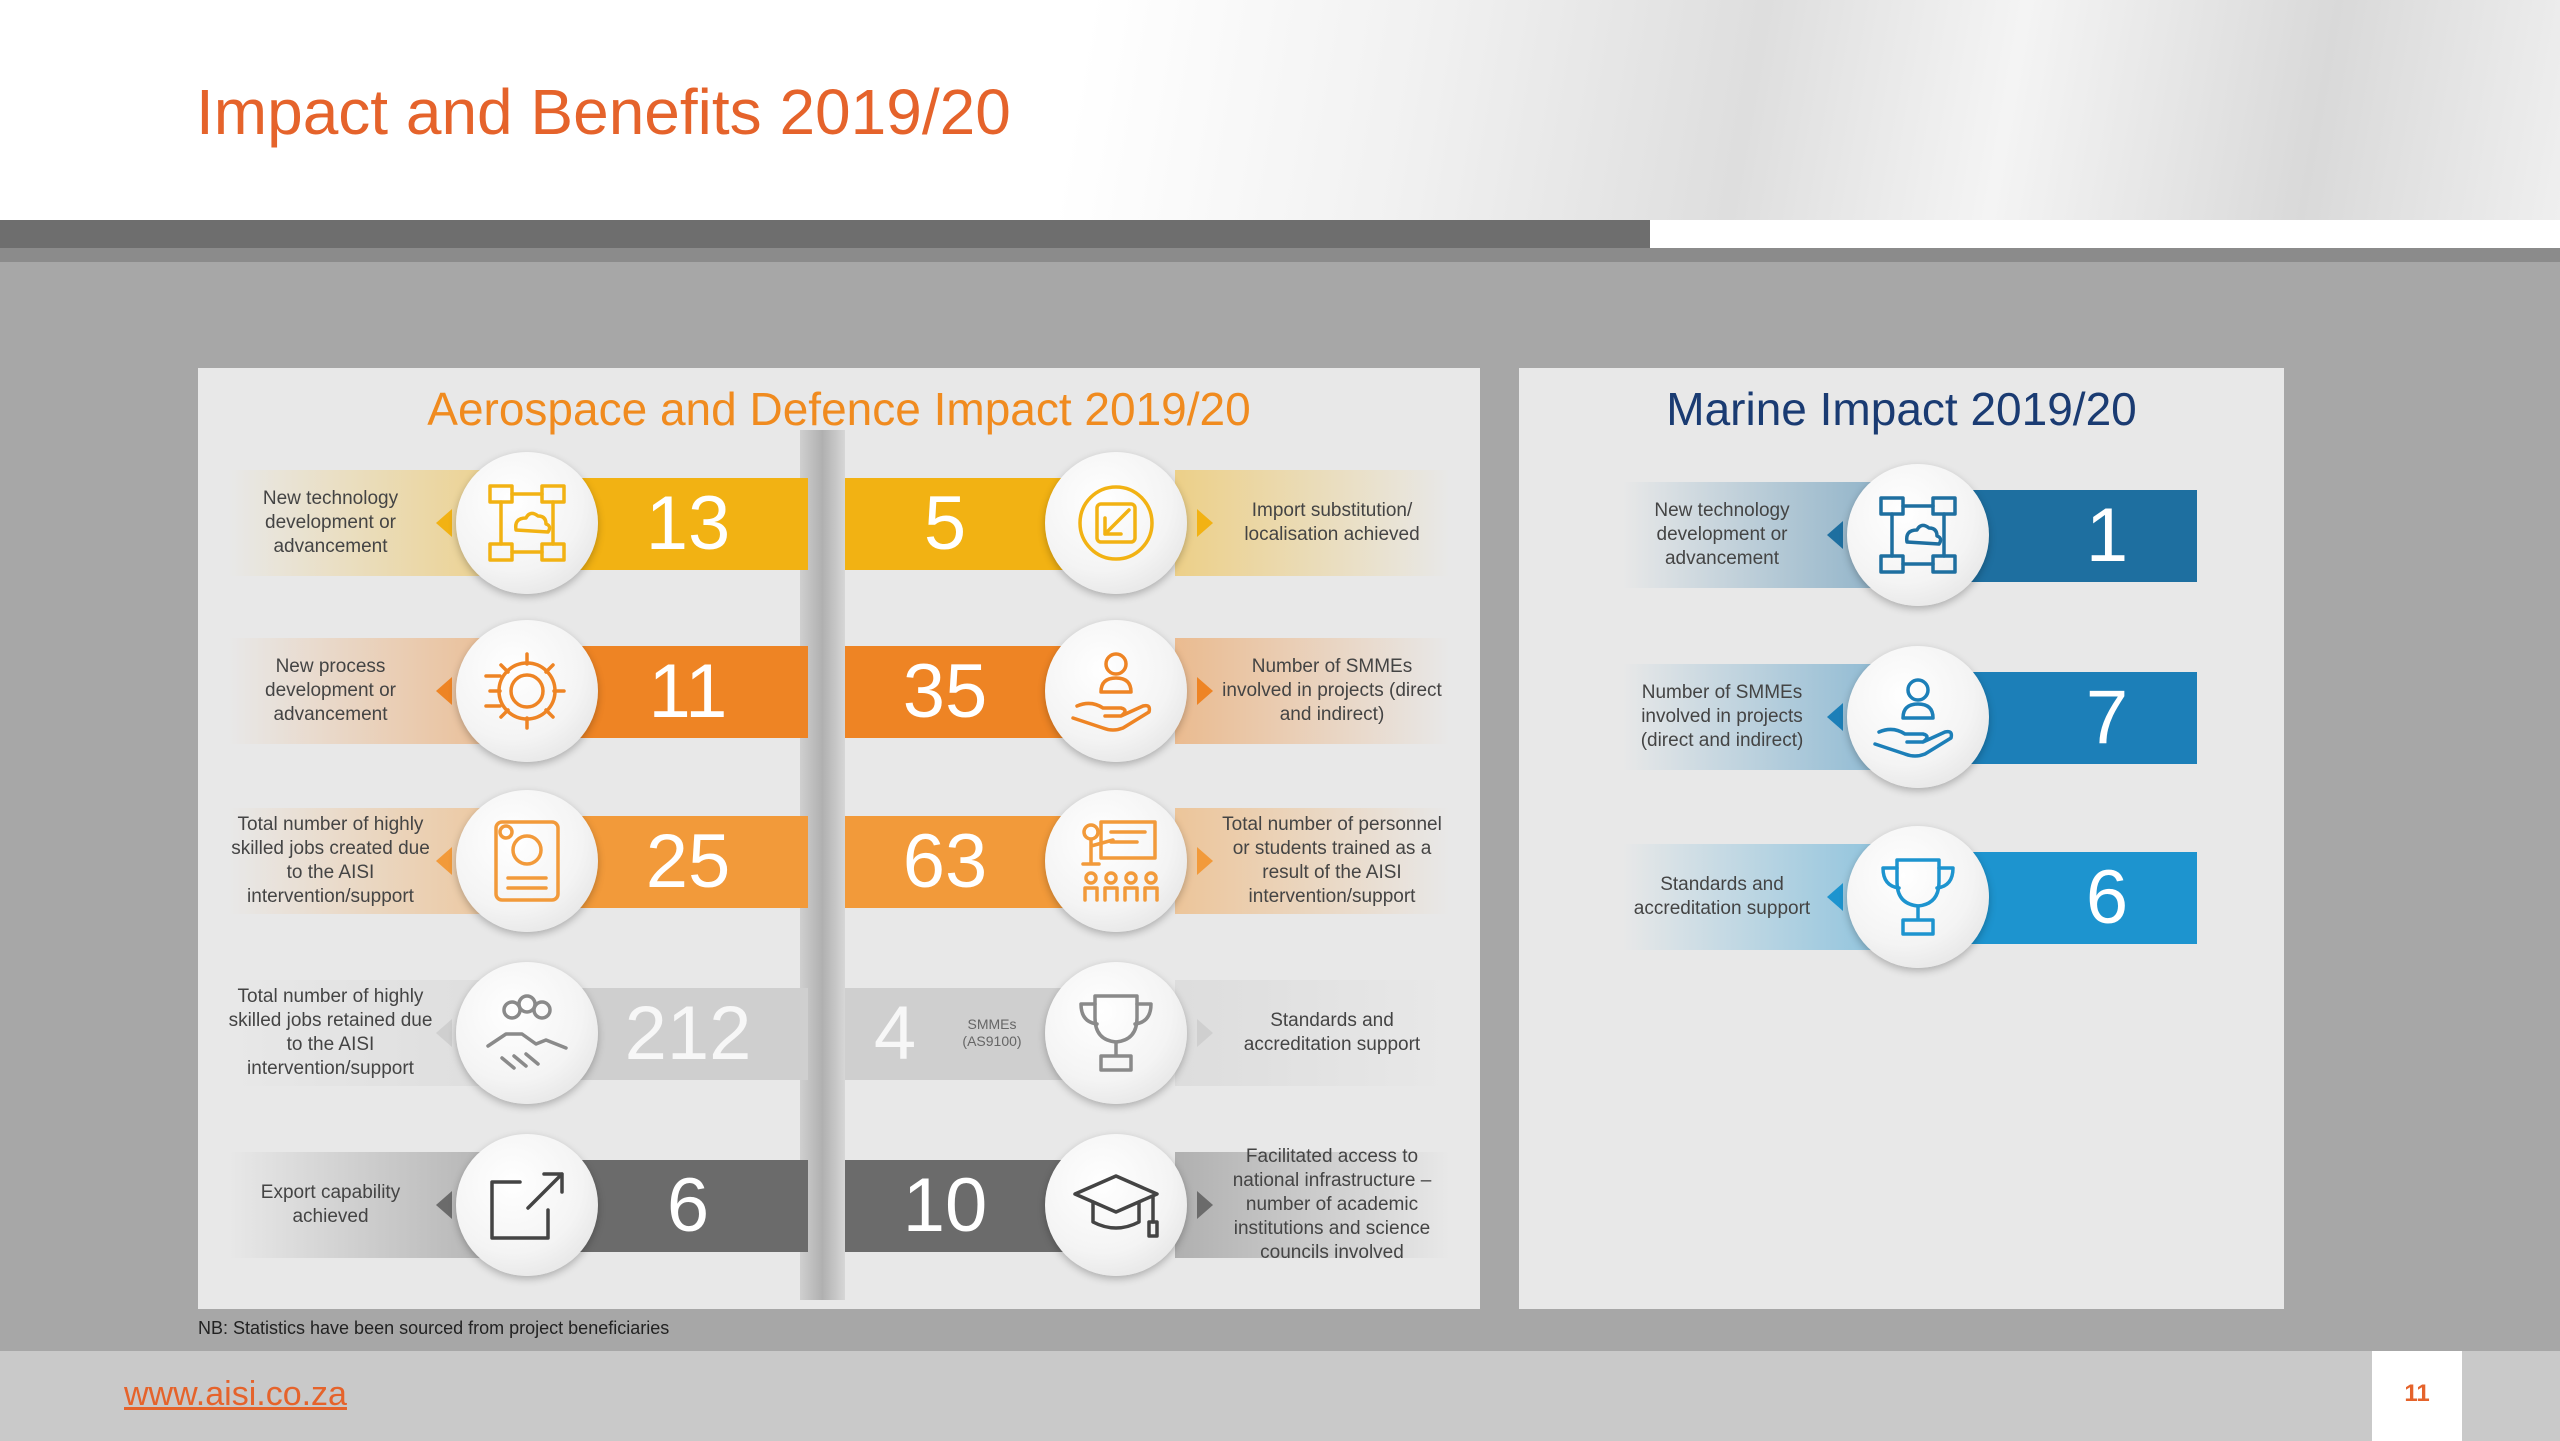 The image size is (2560, 1441). I want to click on metric-value: 5, so click(945, 523).